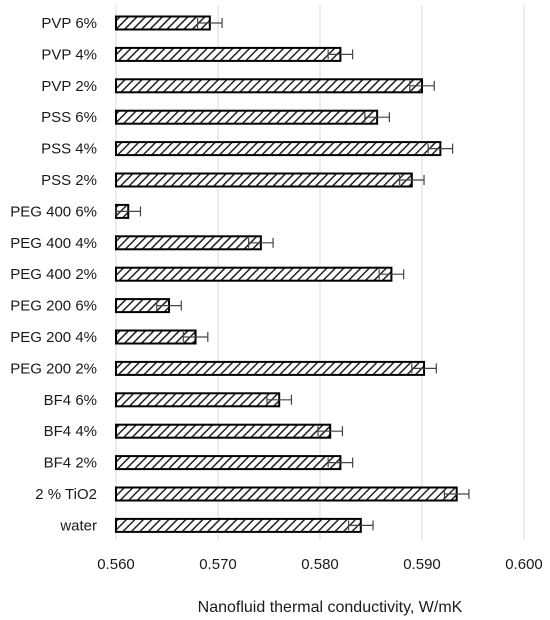 The width and height of the screenshot is (550, 620). Describe the element at coordinates (69, 23) in the screenshot. I see `category-label: PVP 6%` at that location.